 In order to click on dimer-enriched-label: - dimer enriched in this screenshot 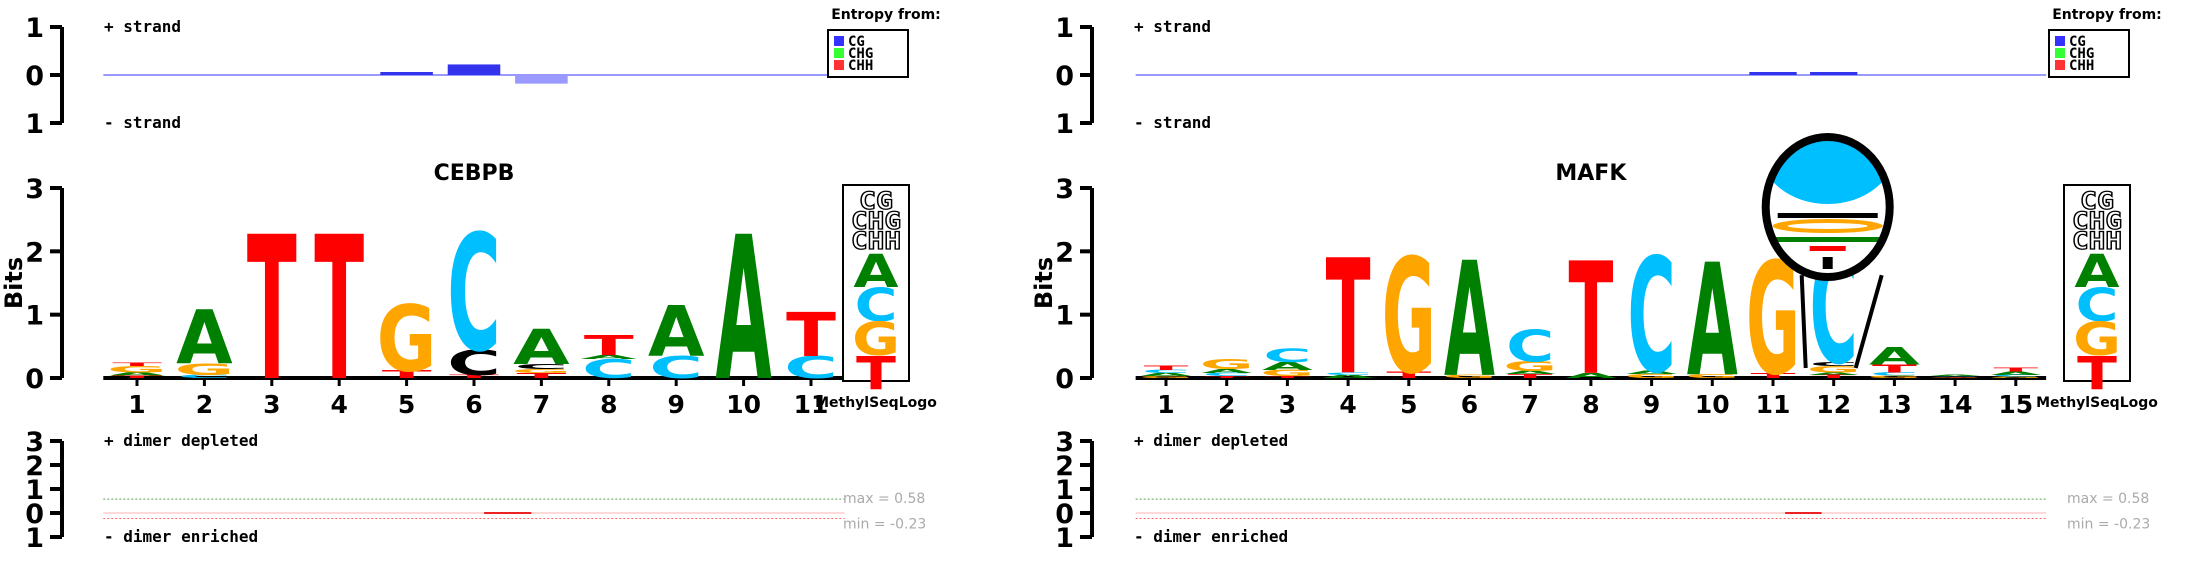, I will do `click(181, 536)`.